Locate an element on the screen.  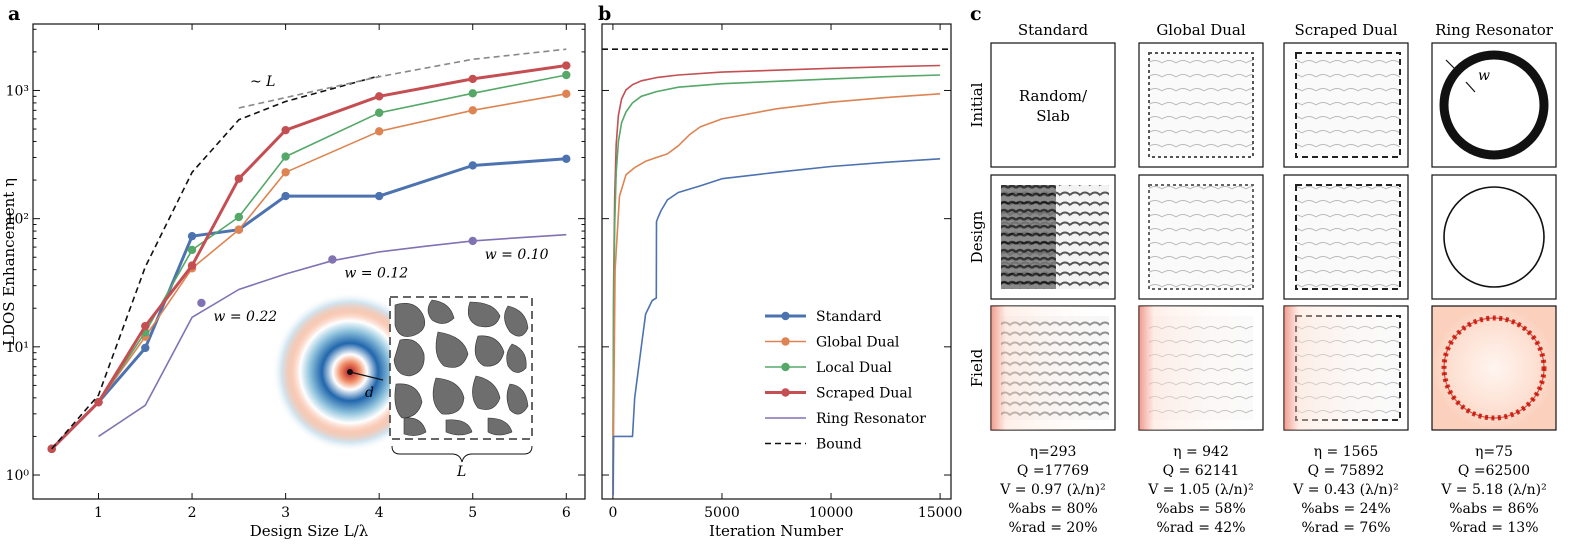
column-header: Scraped Dual is located at coordinates (1345, 30).